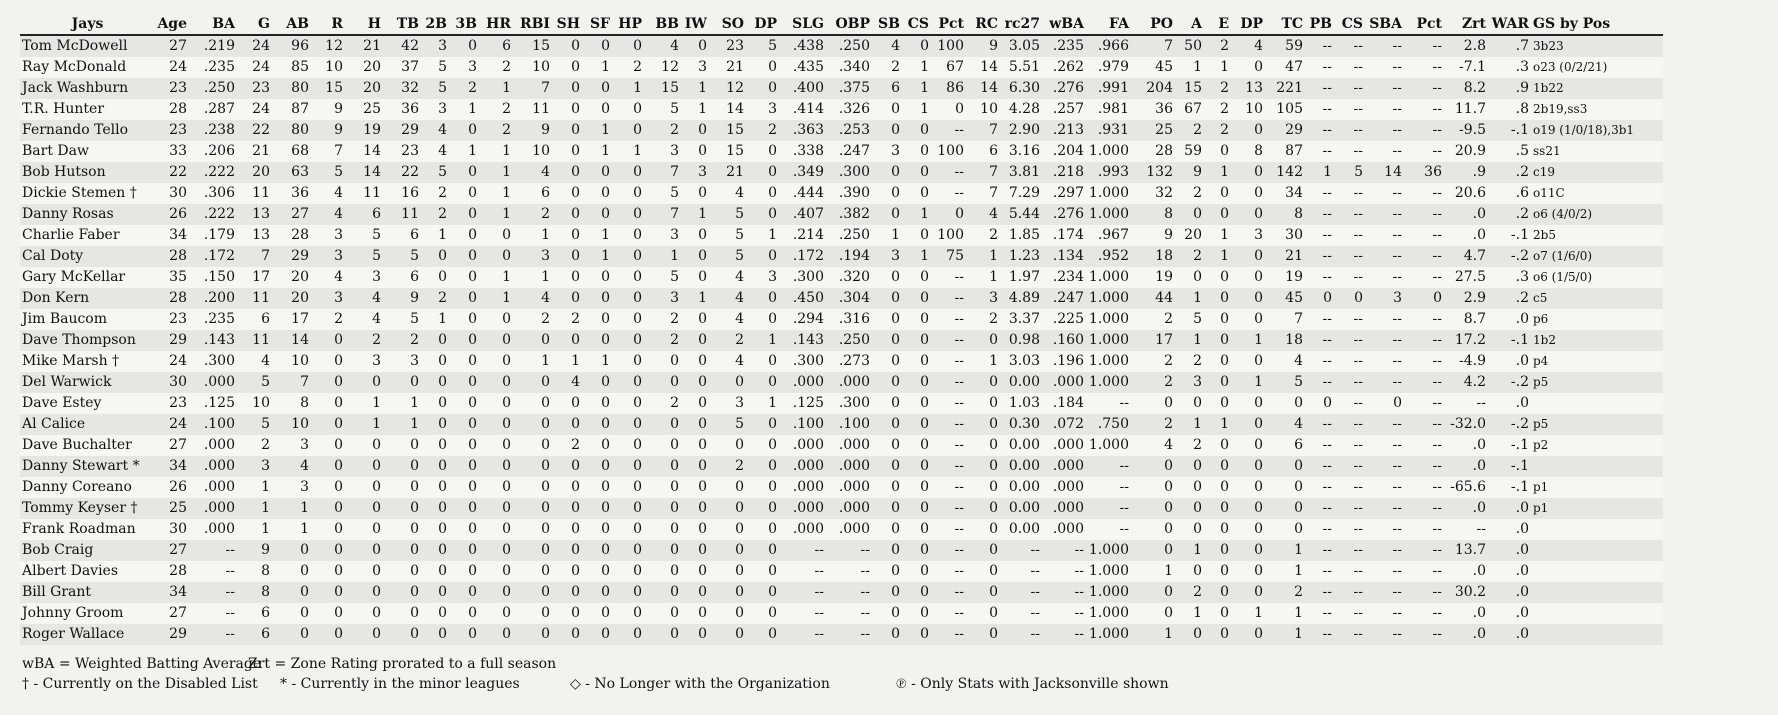  Describe the element at coordinates (1474, 382) in the screenshot. I see `stat-cell: 4.2` at that location.